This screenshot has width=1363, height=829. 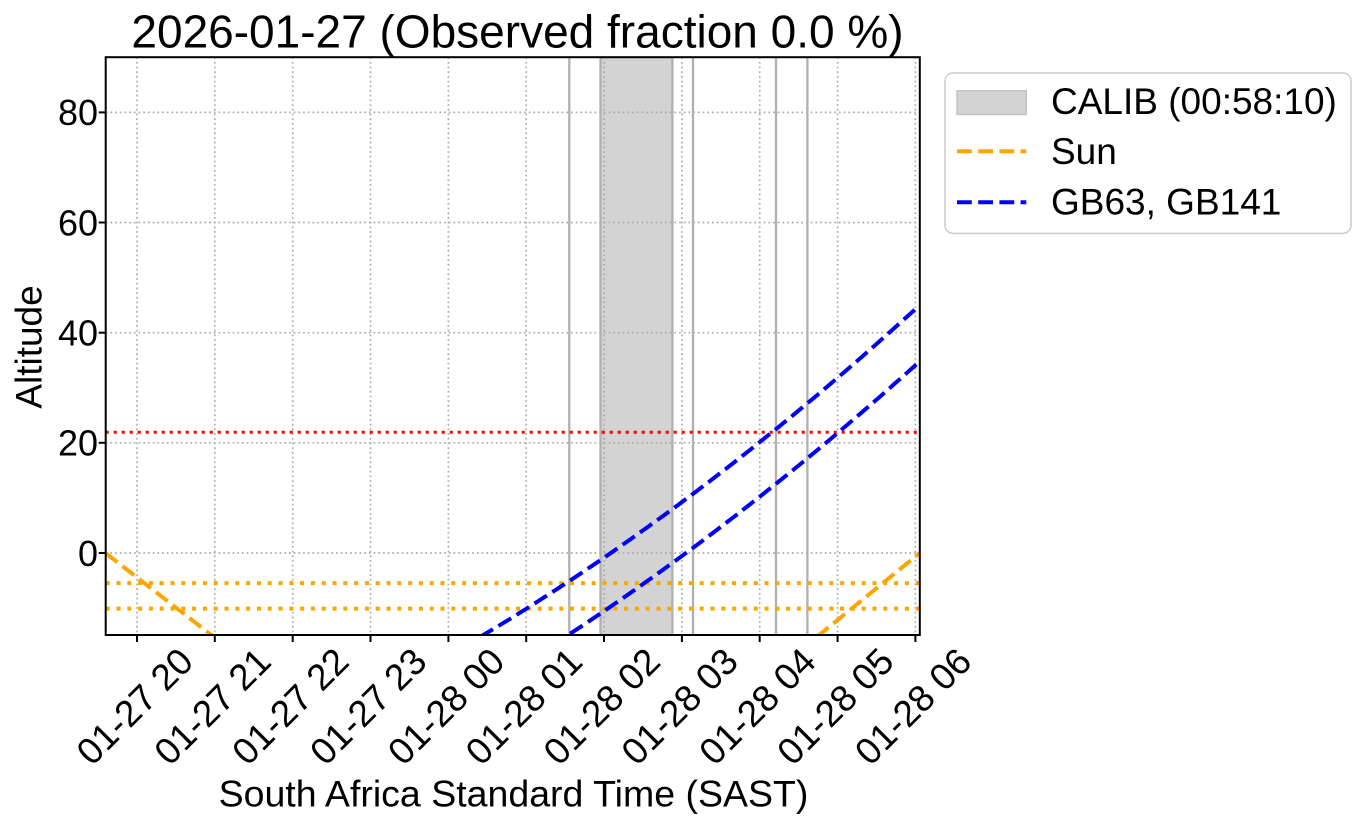 What do you see at coordinates (514, 794) in the screenshot?
I see `svg-text:South Africa Standard Time (SA: South Africa Standard Time (SAST)` at bounding box center [514, 794].